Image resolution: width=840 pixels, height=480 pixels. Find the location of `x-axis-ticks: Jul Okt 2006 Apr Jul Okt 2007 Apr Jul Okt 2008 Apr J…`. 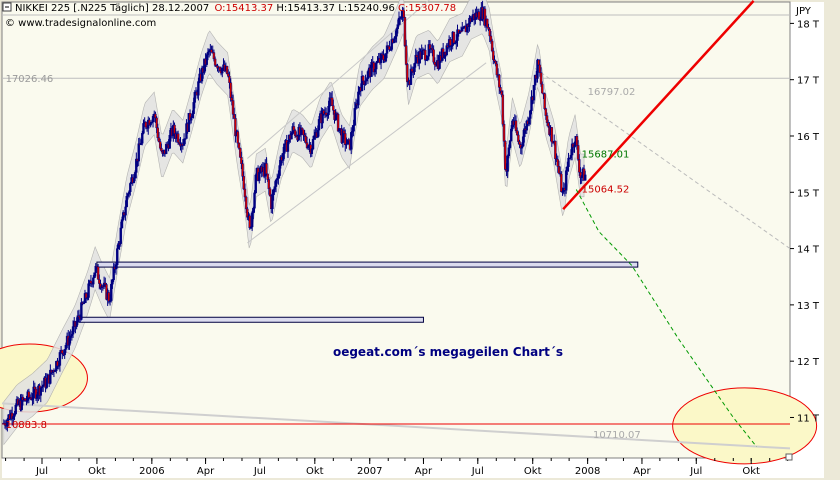

x-axis-ticks: Jul Okt 2006 Apr Jul Okt 2007 Apr Jul Okt 2008 Apr J… is located at coordinates (397, 467).